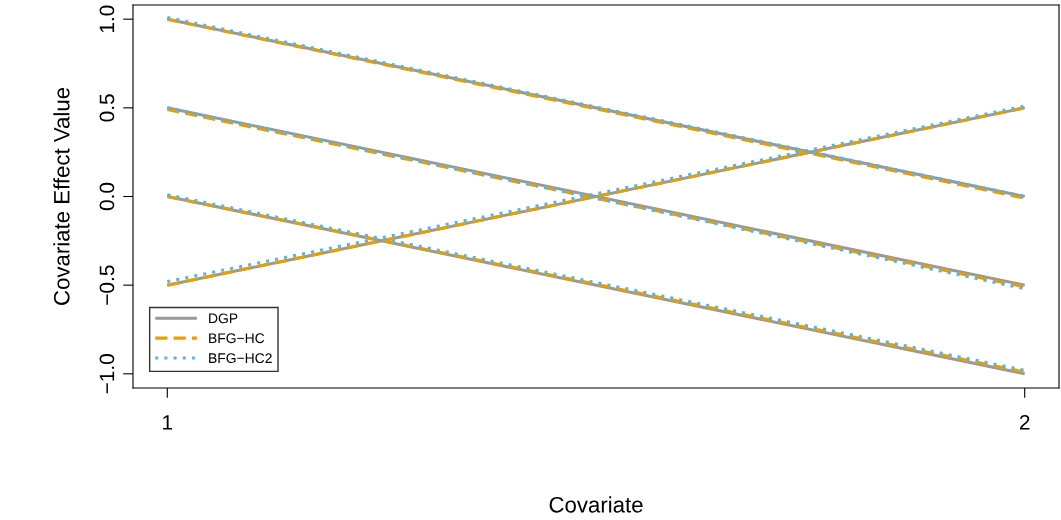 Image resolution: width=1061 pixels, height=520 pixels. What do you see at coordinates (223, 318) in the screenshot?
I see `legend-label: DGP` at bounding box center [223, 318].